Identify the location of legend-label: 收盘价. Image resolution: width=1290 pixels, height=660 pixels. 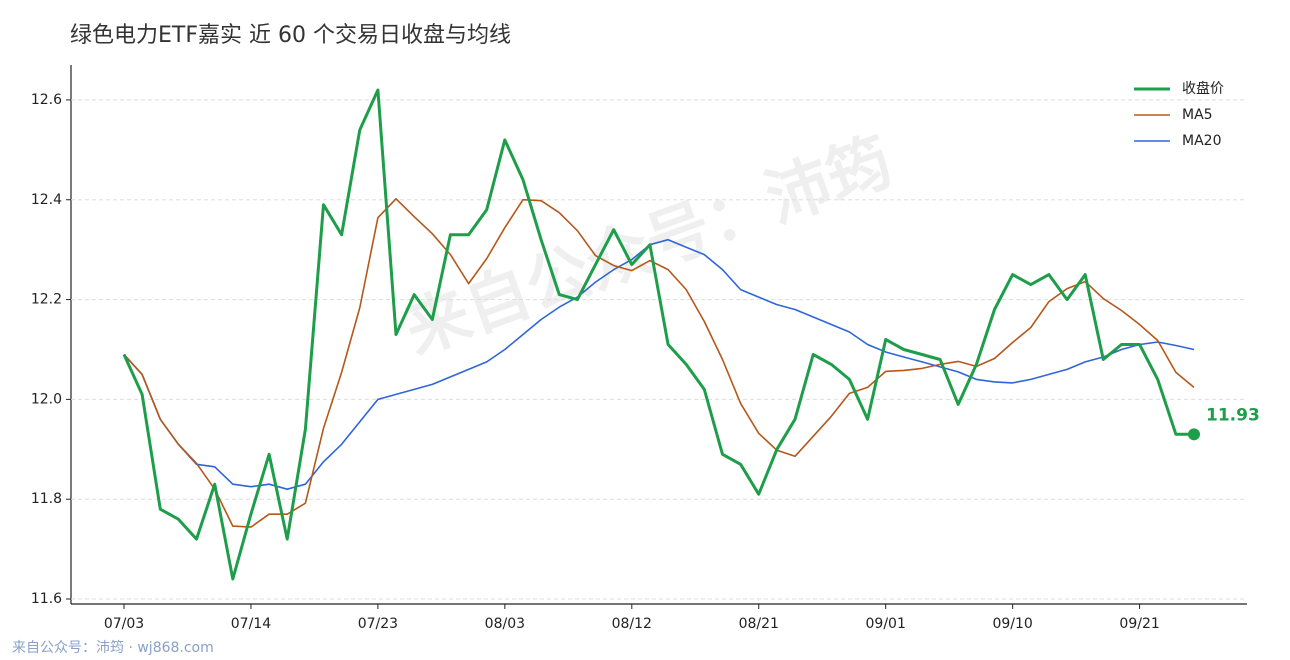
(1203, 88).